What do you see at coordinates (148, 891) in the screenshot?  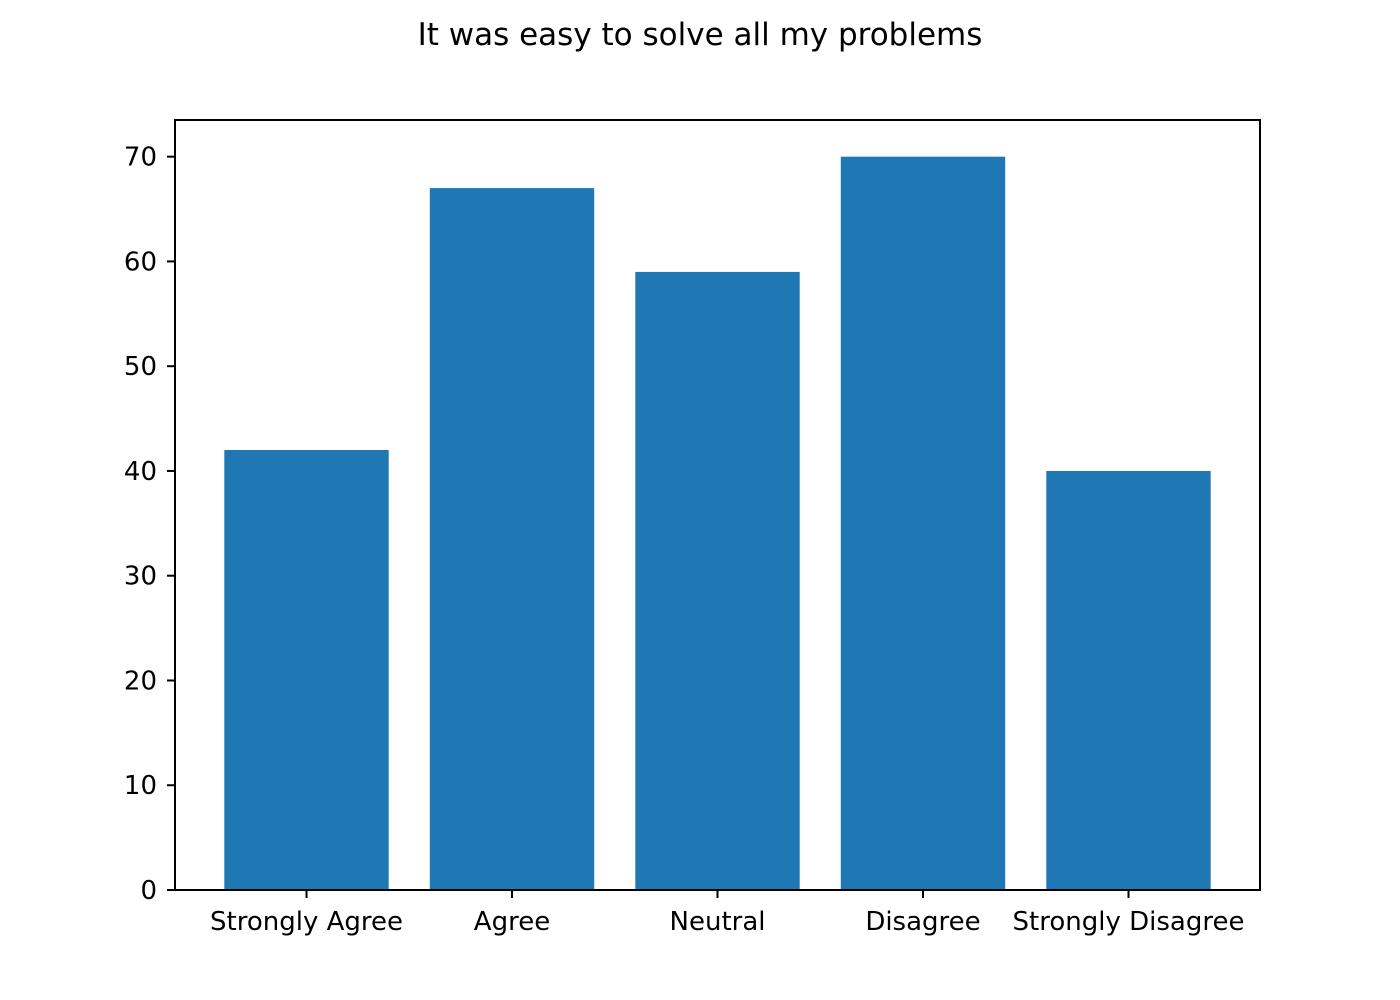 I see `y-tick-label: 0` at bounding box center [148, 891].